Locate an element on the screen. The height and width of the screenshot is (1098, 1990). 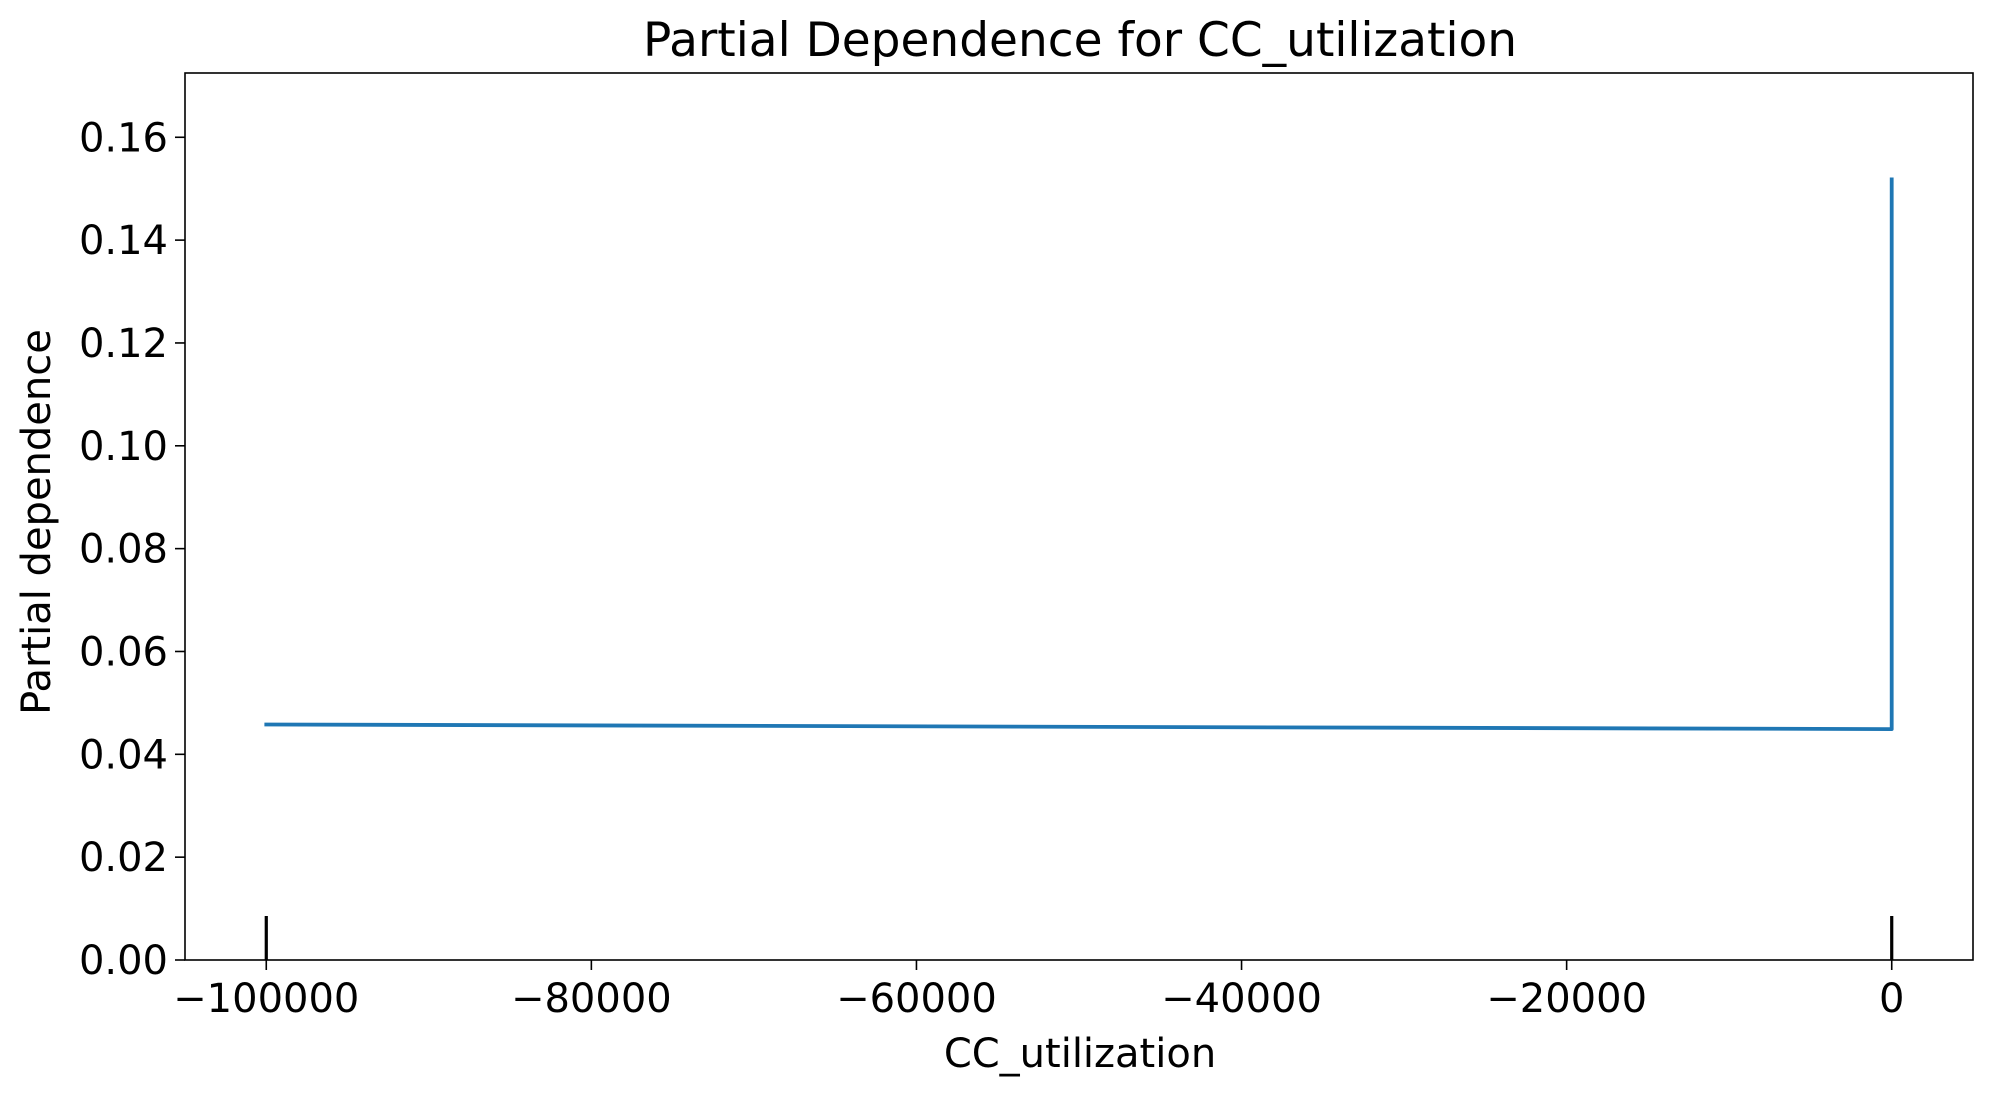
y-axis: 0.00 0.02 0.04 0.06 0.08 0.10 0.12 0.14 0.16 is located at coordinates (132, 549).